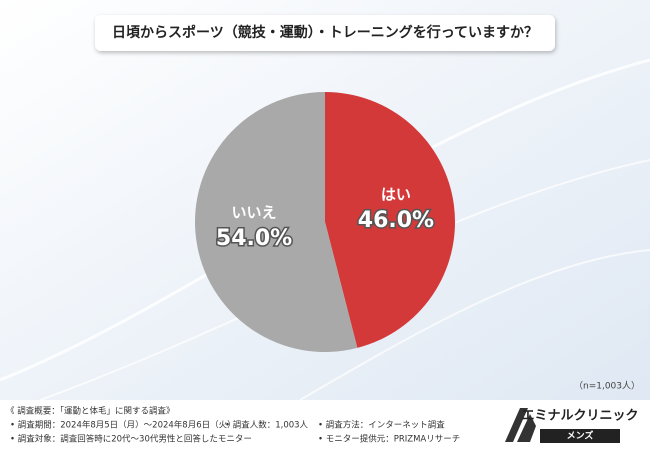  I want to click on title-box, so click(325, 33).